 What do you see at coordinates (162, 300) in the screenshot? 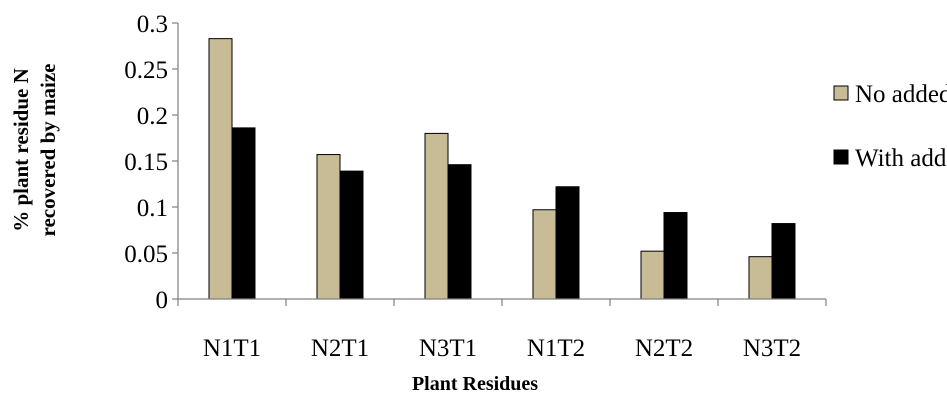
I see `y-tick-label: 0` at bounding box center [162, 300].